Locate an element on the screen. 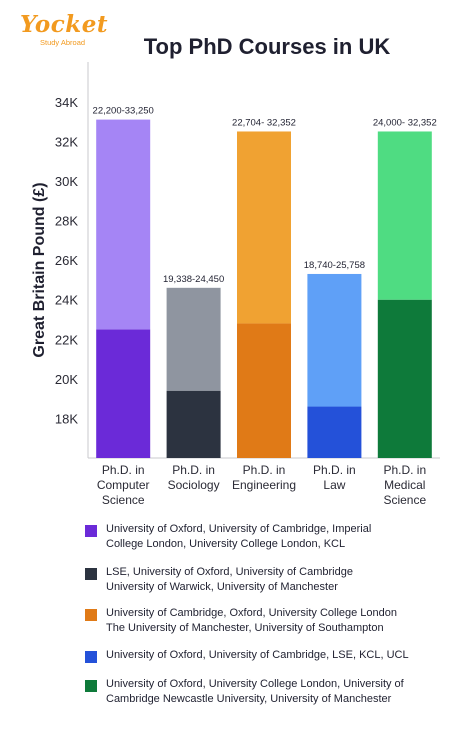  bar-range-label: 18,740-25,758 is located at coordinates (334, 265).